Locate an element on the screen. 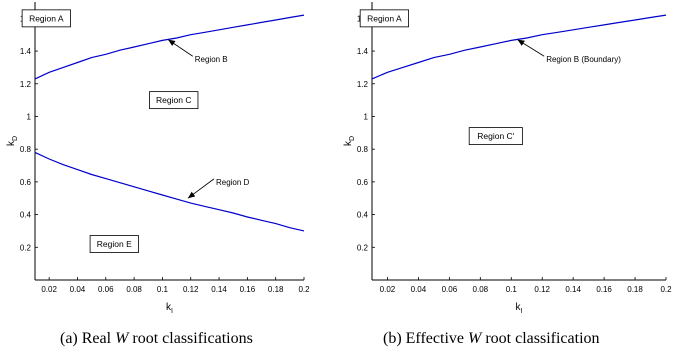 The image size is (673, 362). caption-a-suffix: root classifications is located at coordinates (190, 338).